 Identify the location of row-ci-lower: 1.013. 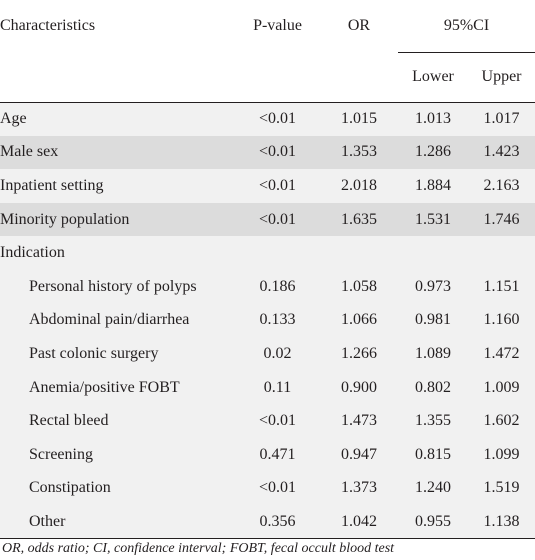
(433, 119).